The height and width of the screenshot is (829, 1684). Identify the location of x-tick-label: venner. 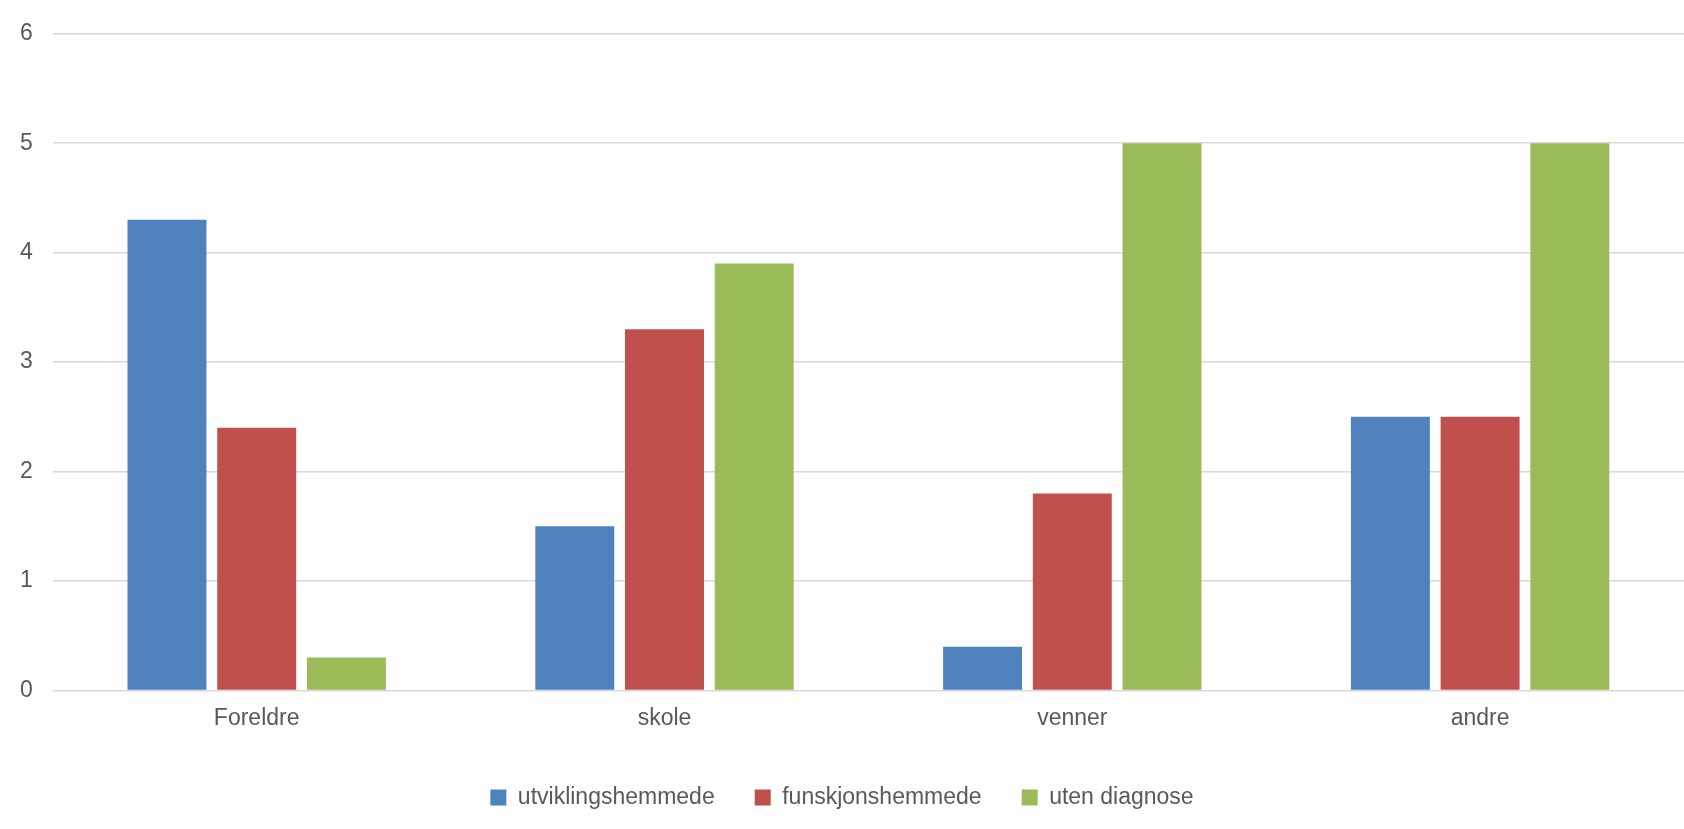
(1072, 716).